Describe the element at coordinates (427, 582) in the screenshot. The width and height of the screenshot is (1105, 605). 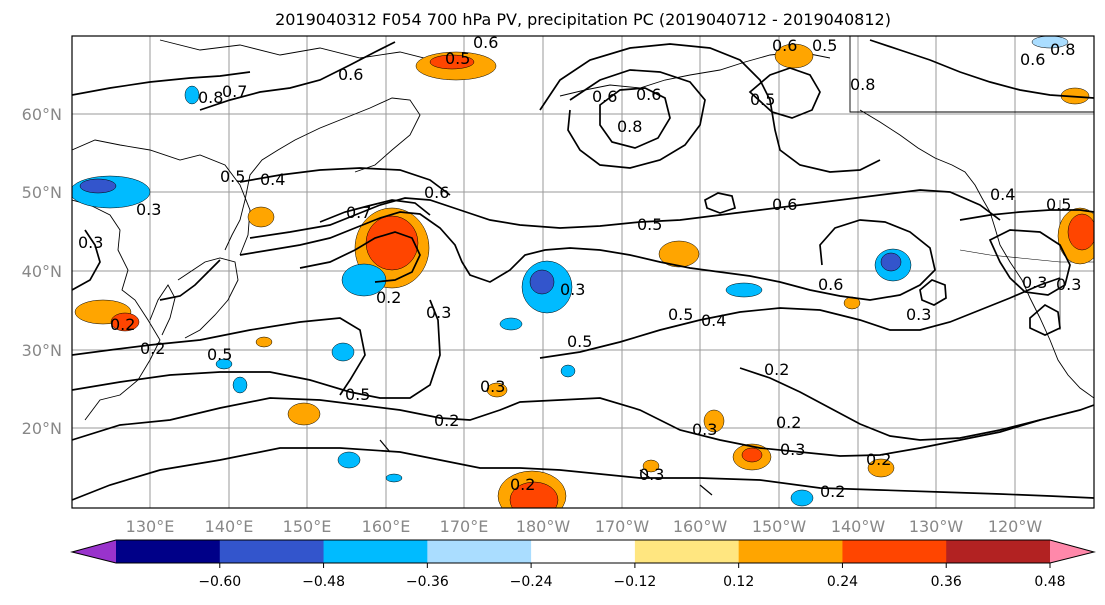
I see `colorbar-tick-label: −0.36` at that location.